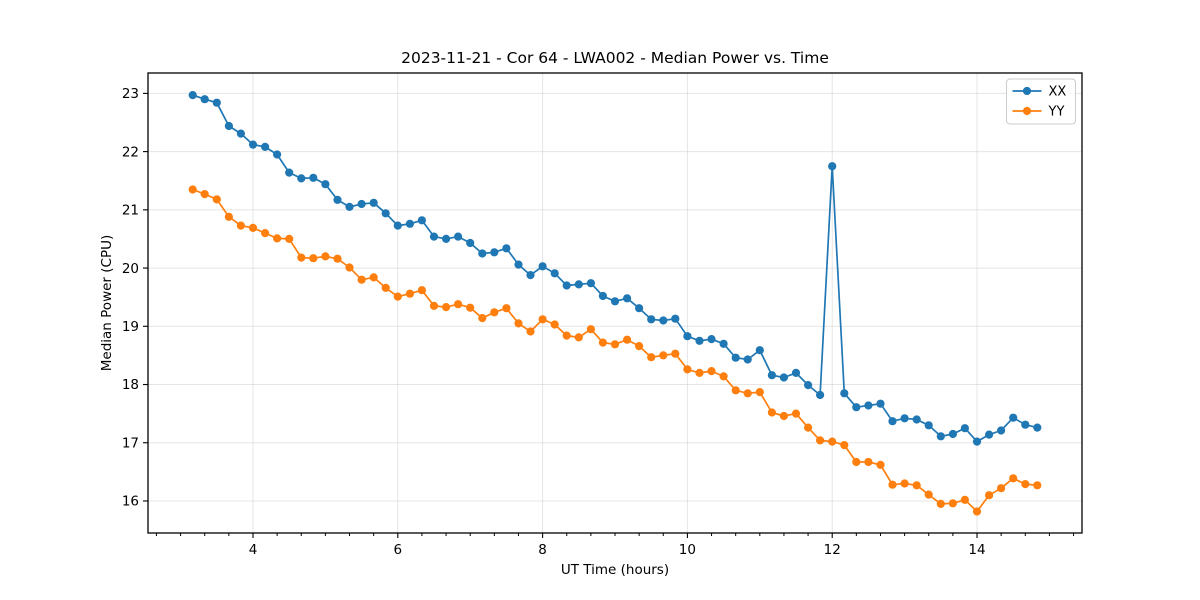 The width and height of the screenshot is (1200, 600). I want to click on y-tick-label: 17, so click(130, 443).